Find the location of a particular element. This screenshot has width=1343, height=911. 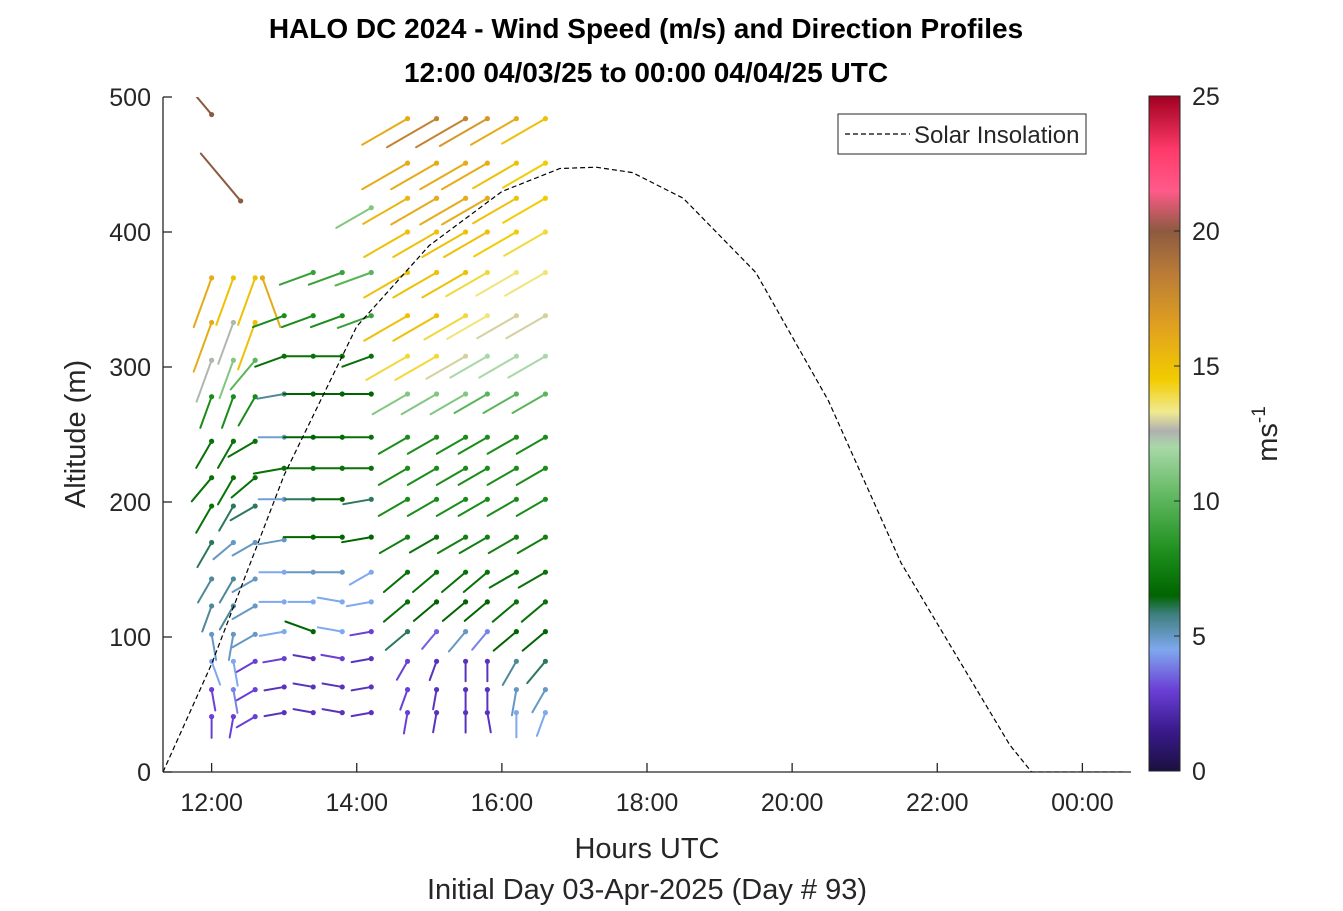

colorbar: 0 5 10 15 20 25 ms-1 is located at coordinates (1216, 434).